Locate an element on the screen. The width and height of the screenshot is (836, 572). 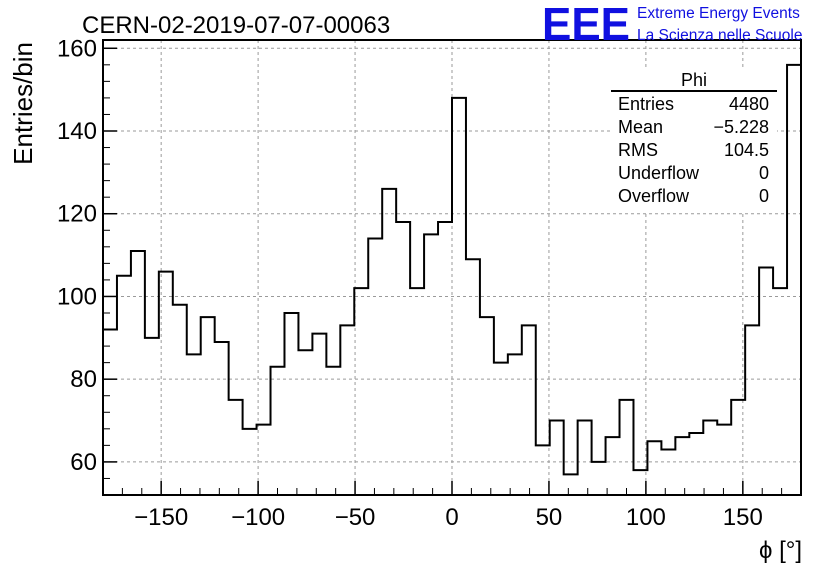
x-tick-label: −150 is located at coordinates (161, 517).